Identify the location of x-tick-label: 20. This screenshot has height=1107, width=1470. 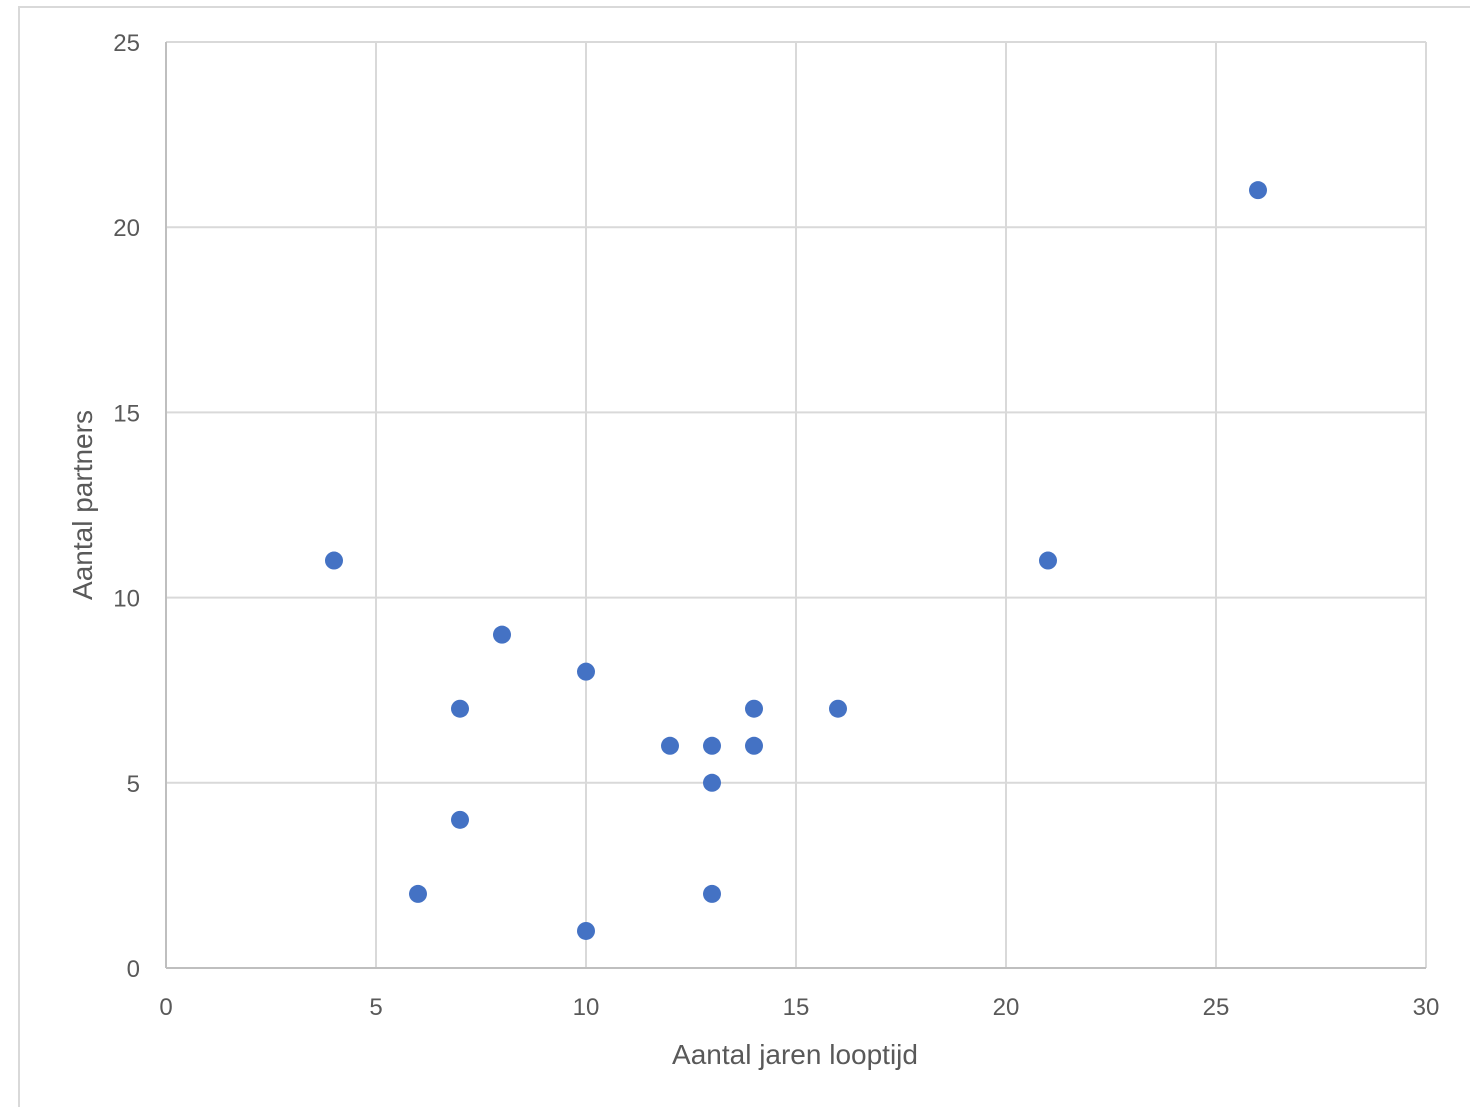
(1006, 1007).